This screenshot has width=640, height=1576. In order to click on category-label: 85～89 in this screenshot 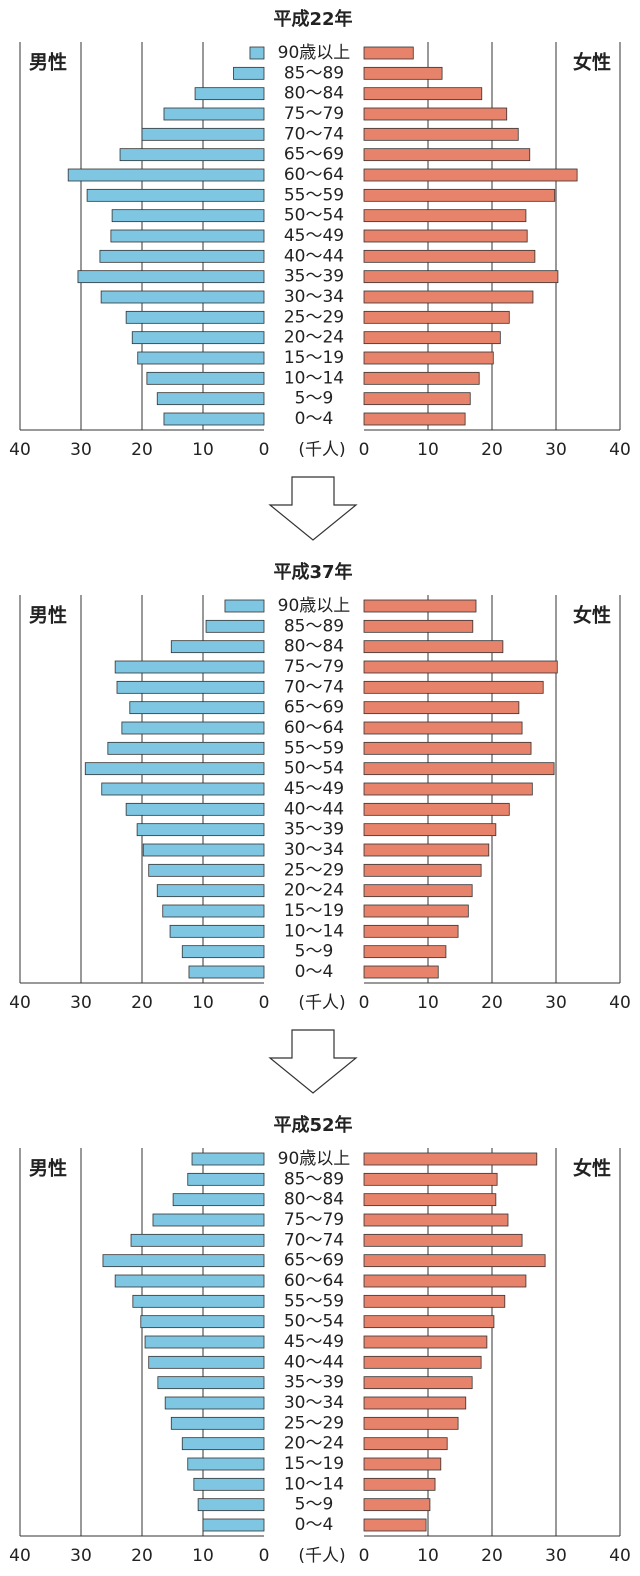, I will do `click(314, 626)`.